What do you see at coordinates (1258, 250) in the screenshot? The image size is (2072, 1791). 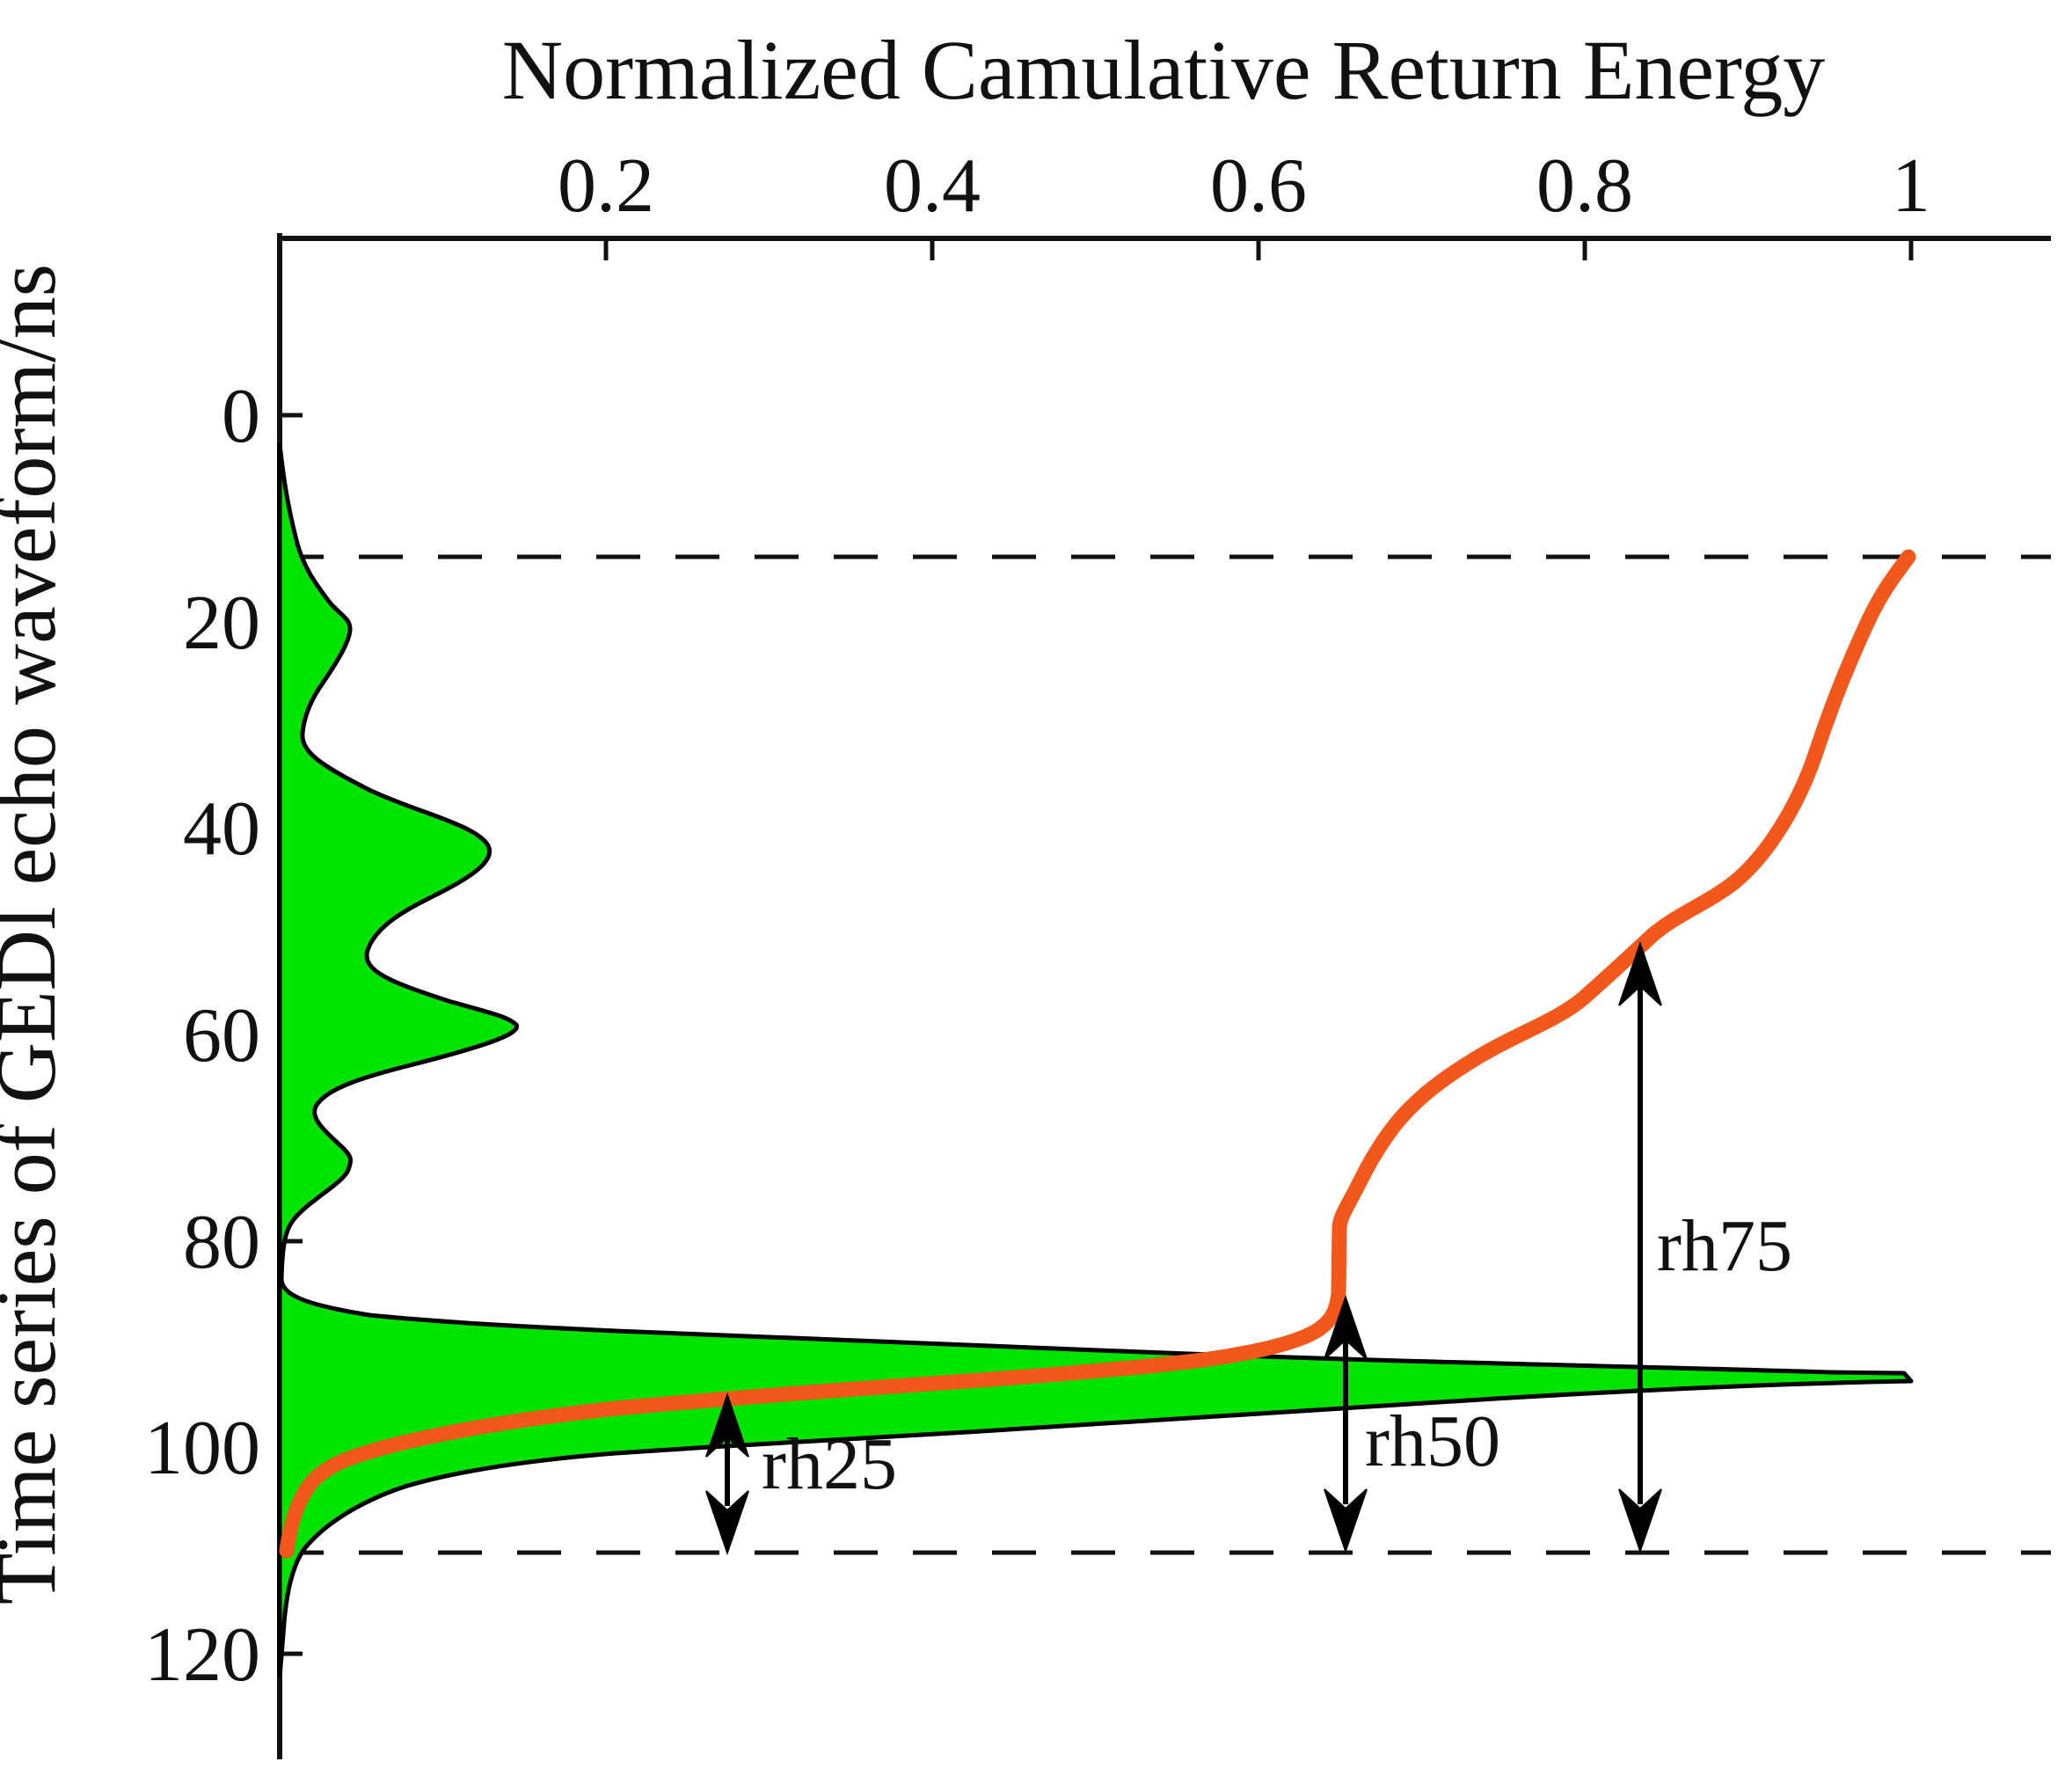 I see `x-tick-marks` at bounding box center [1258, 250].